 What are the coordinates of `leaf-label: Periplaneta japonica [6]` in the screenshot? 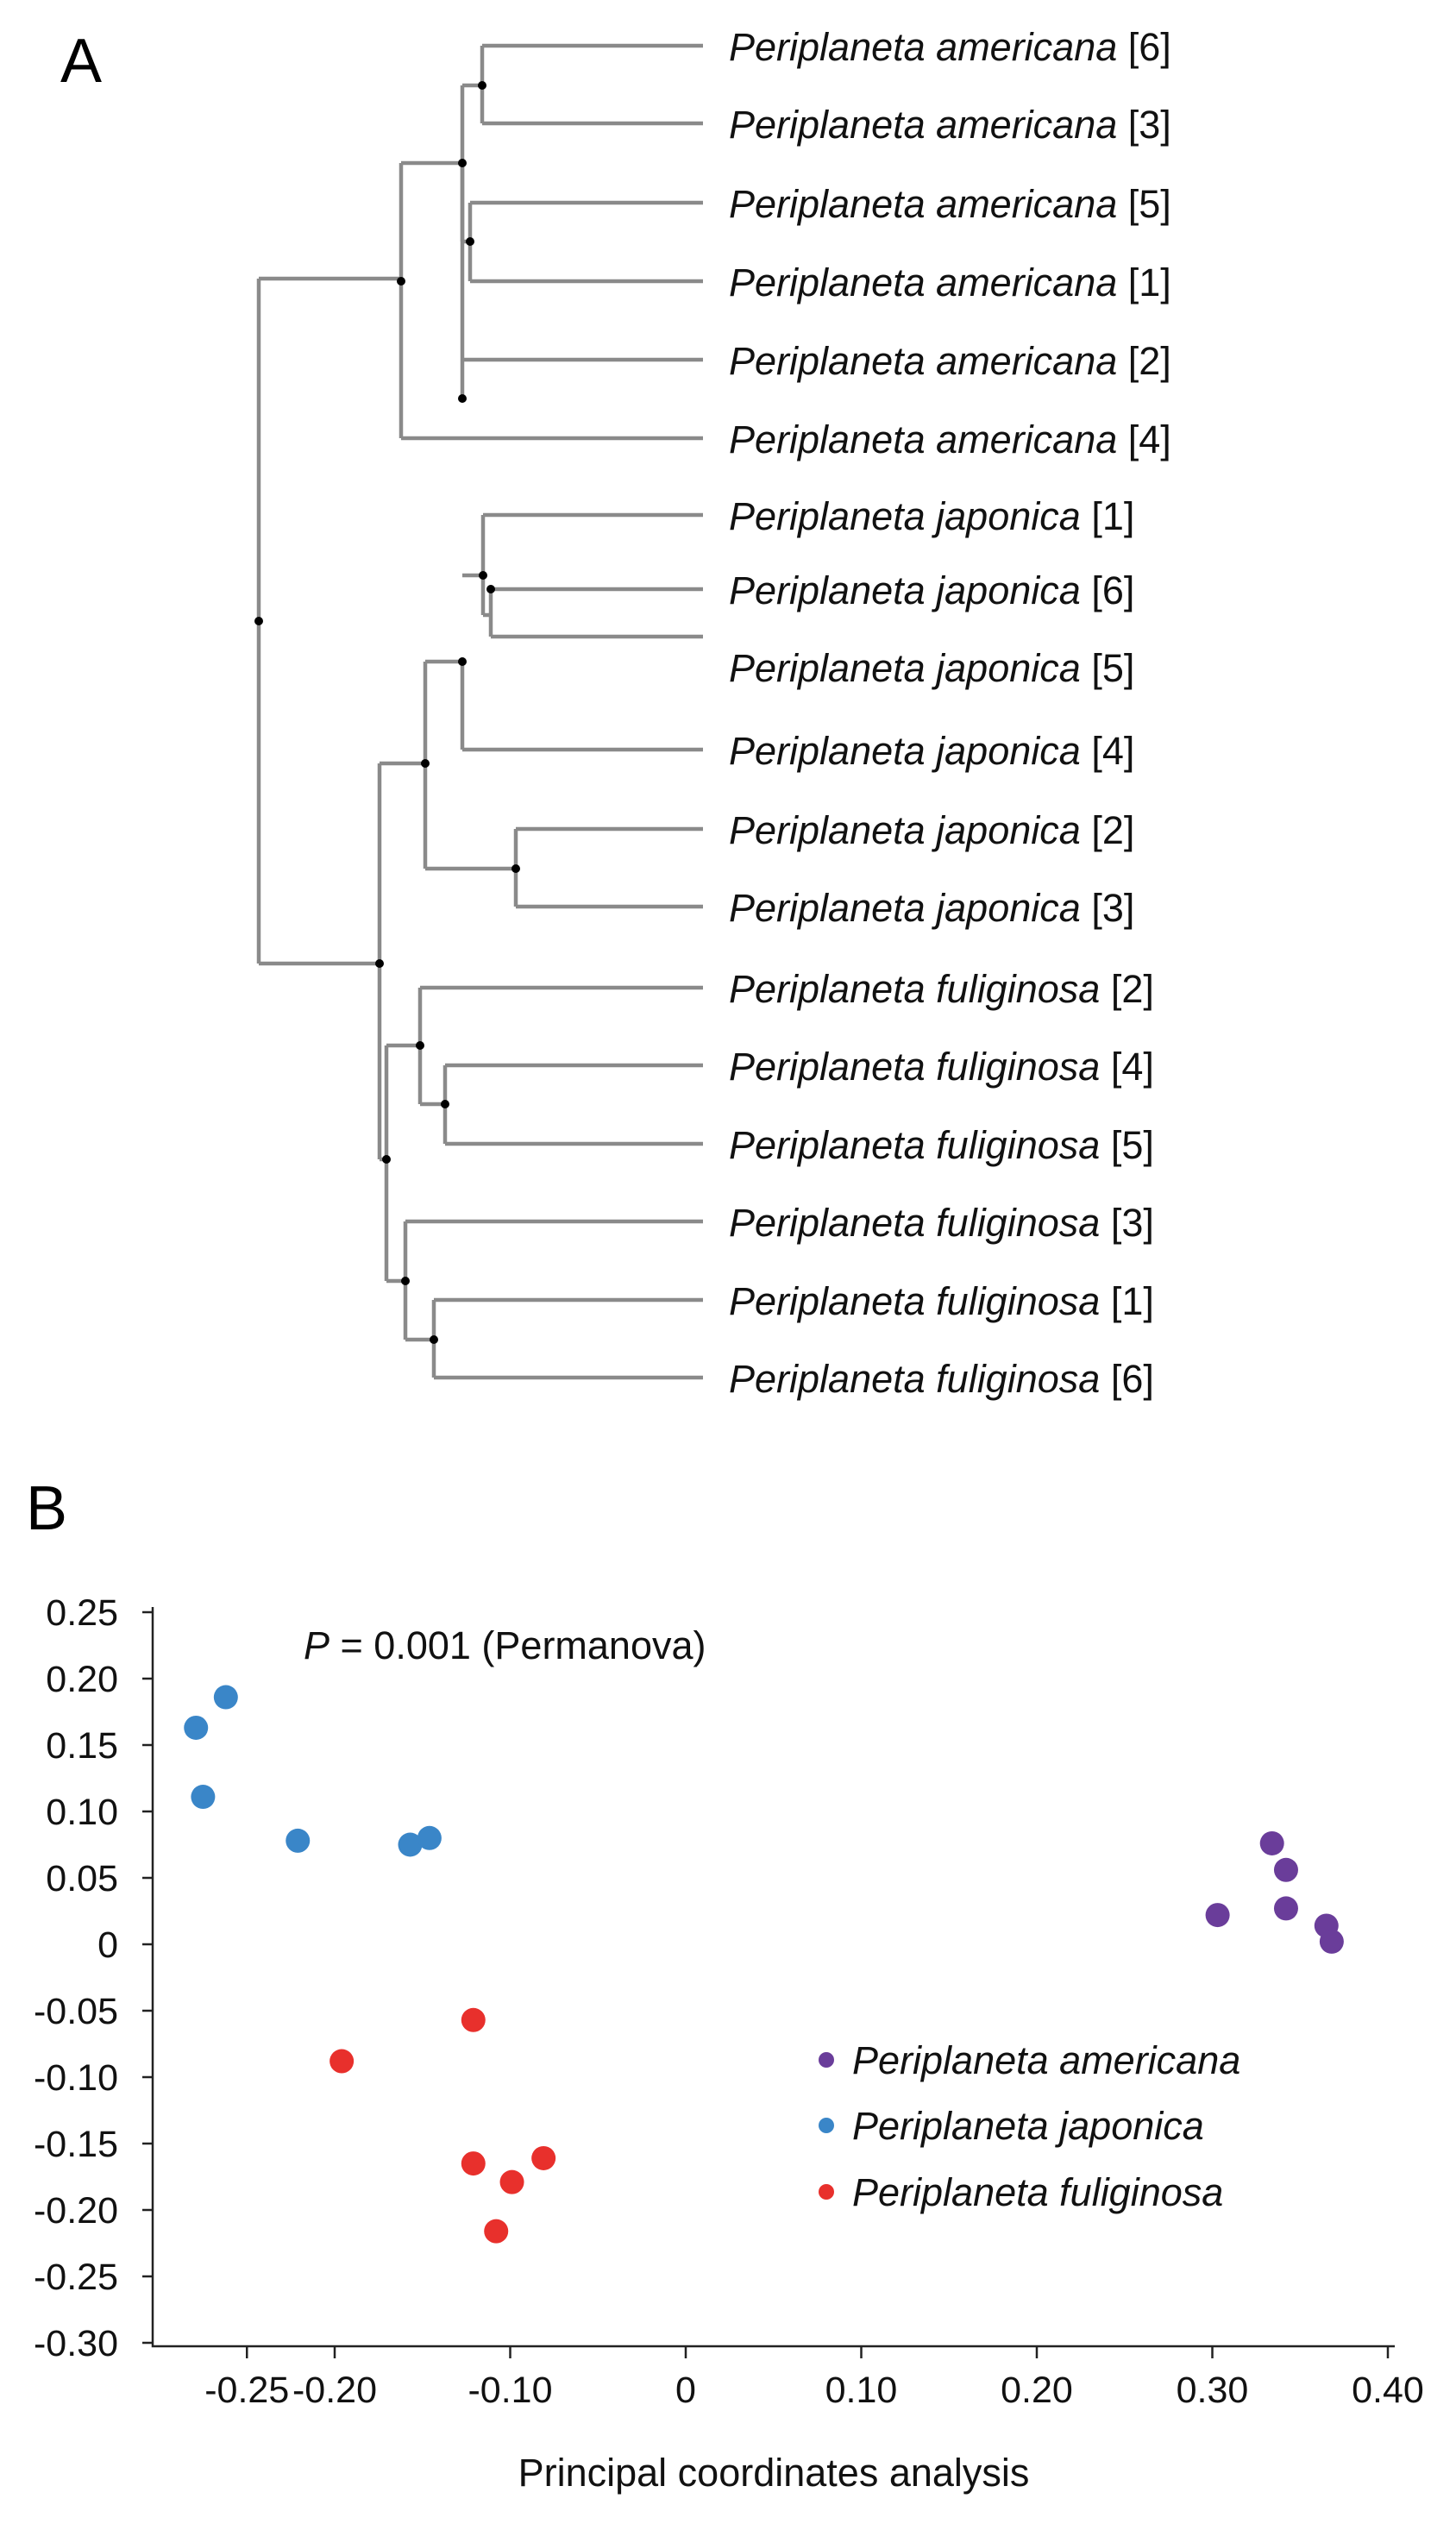 It's located at (932, 590).